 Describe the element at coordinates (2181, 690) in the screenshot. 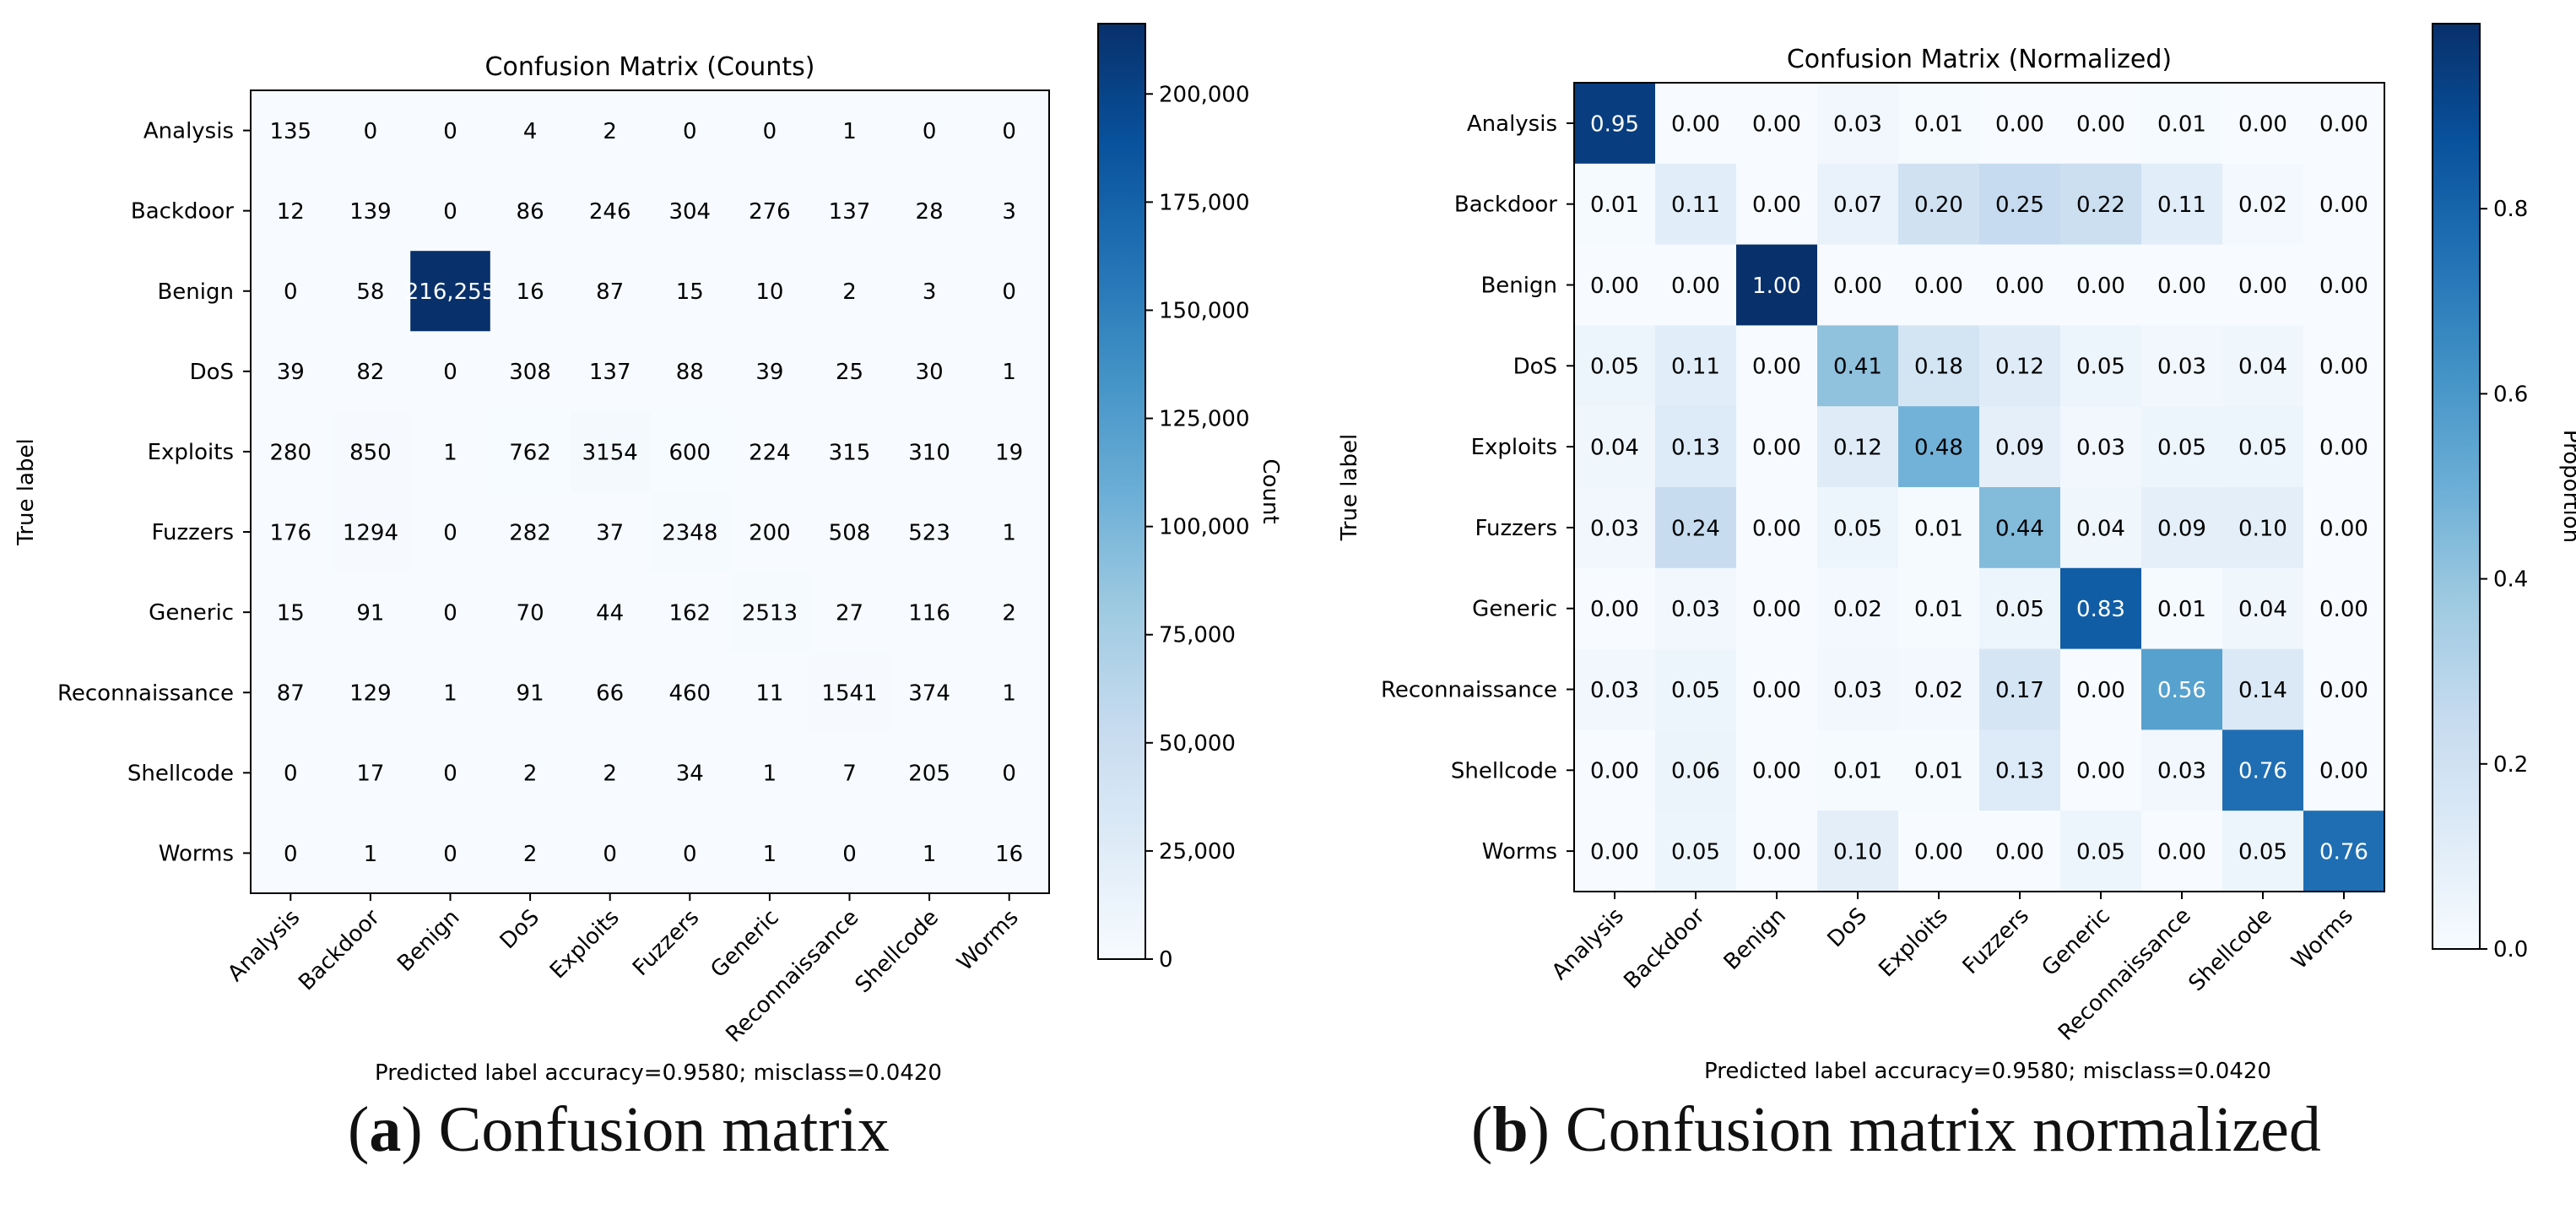

I see `cell-value-label: 0.56` at that location.